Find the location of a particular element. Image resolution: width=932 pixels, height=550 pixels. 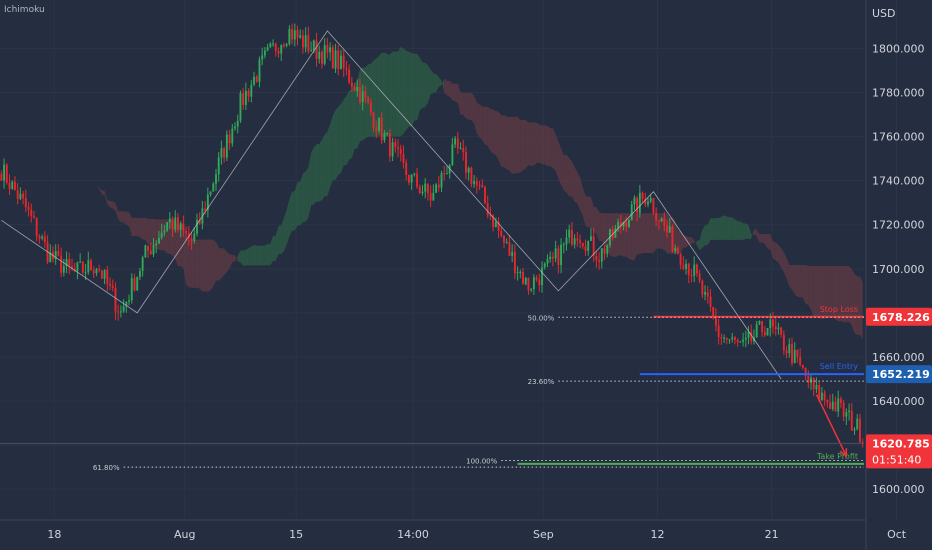

time-axis: 18 Aug 15 14:00 Sep 12 21 Oct is located at coordinates (453, 530).